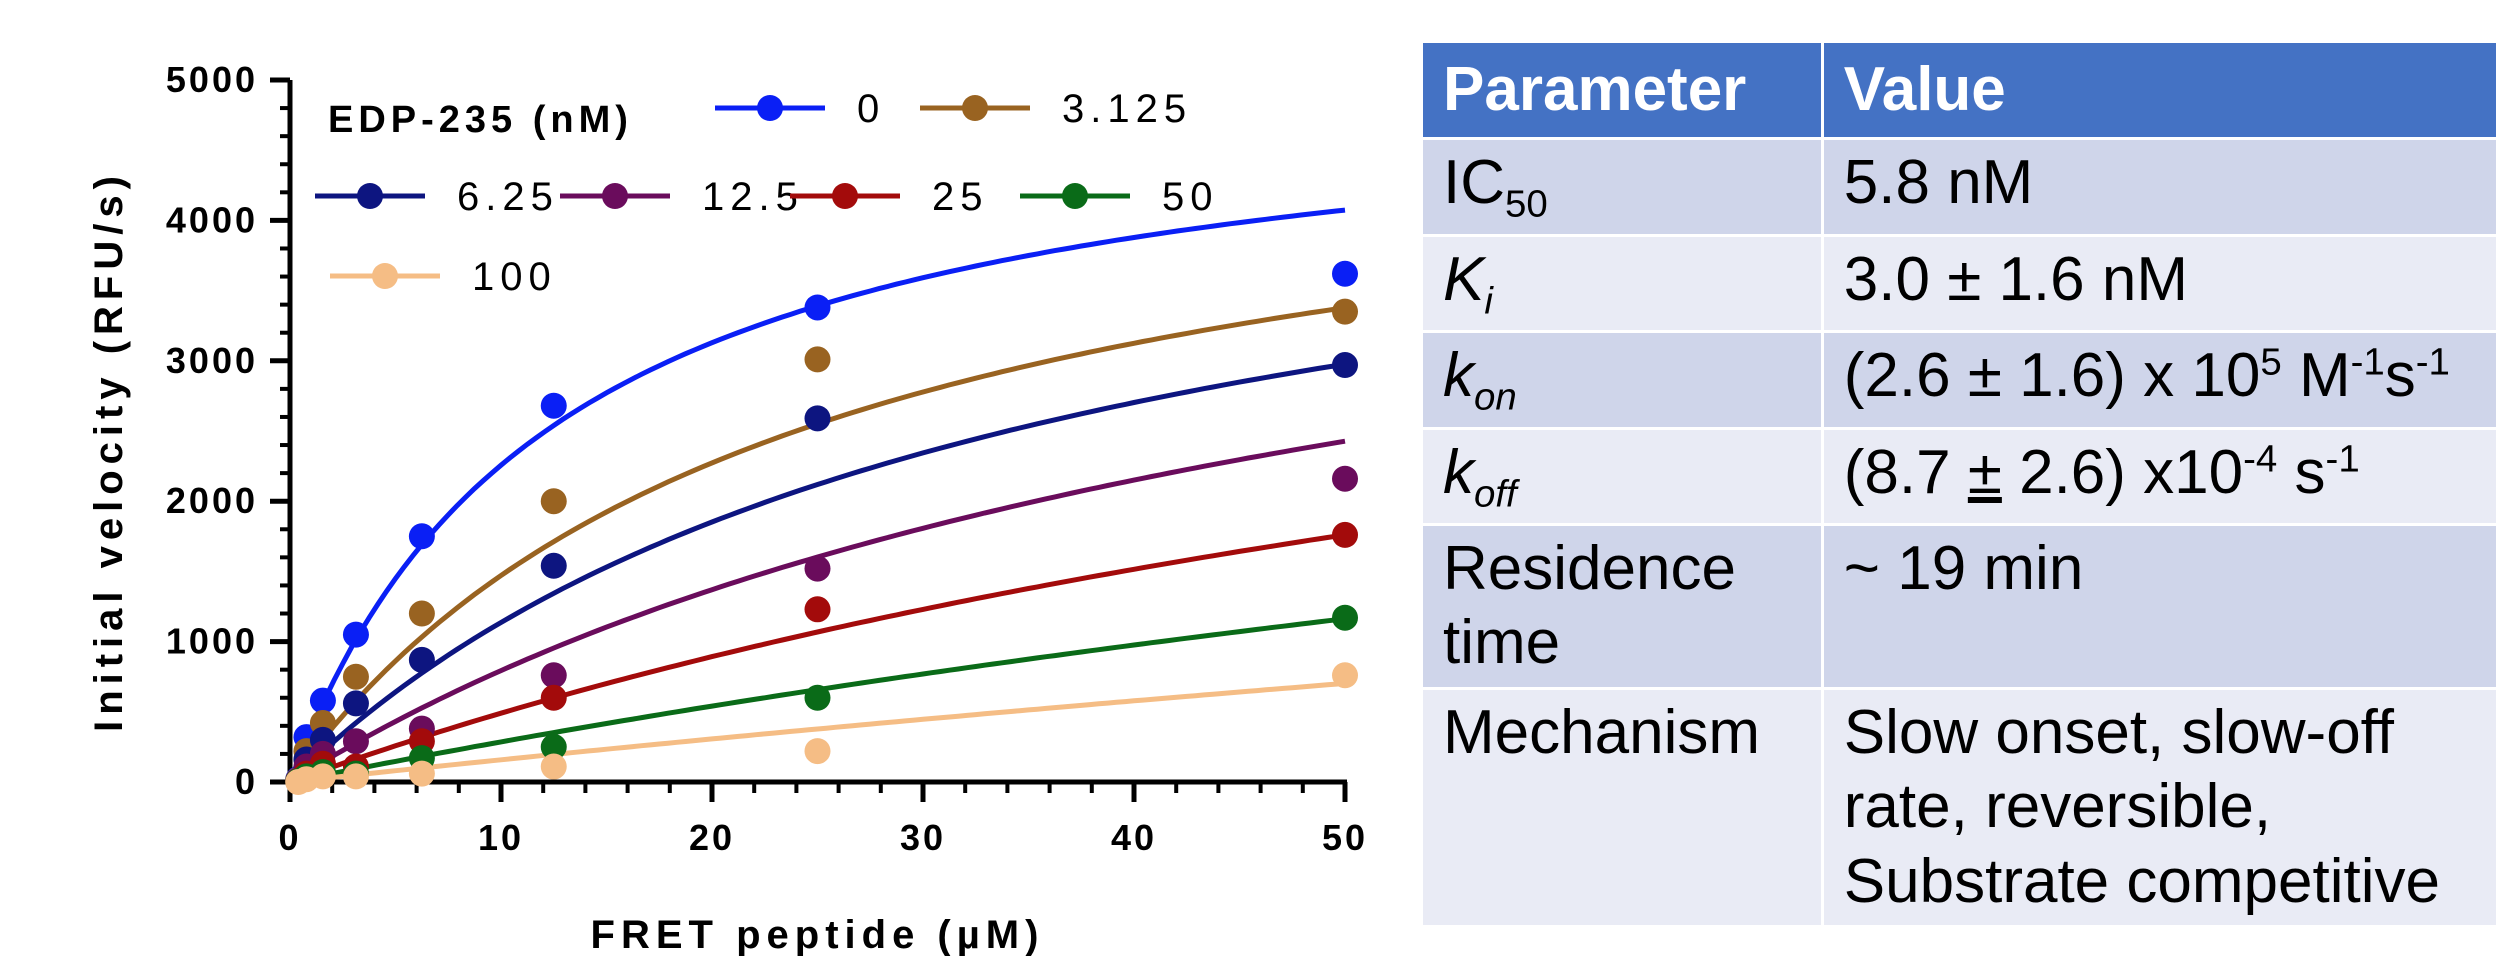  I want to click on point-12.5-50, so click(1345, 478).